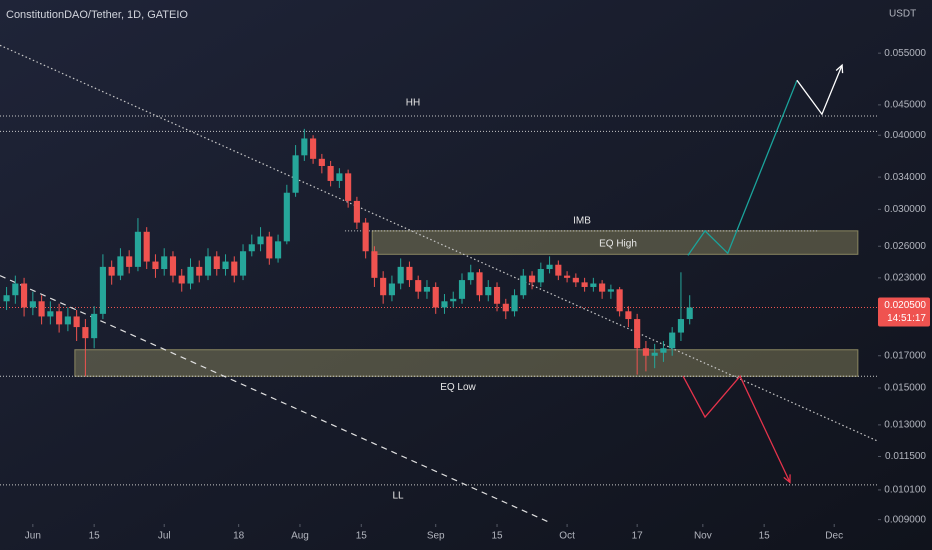  Describe the element at coordinates (905, 277) in the screenshot. I see `y-tick-label: 0.023000` at that location.